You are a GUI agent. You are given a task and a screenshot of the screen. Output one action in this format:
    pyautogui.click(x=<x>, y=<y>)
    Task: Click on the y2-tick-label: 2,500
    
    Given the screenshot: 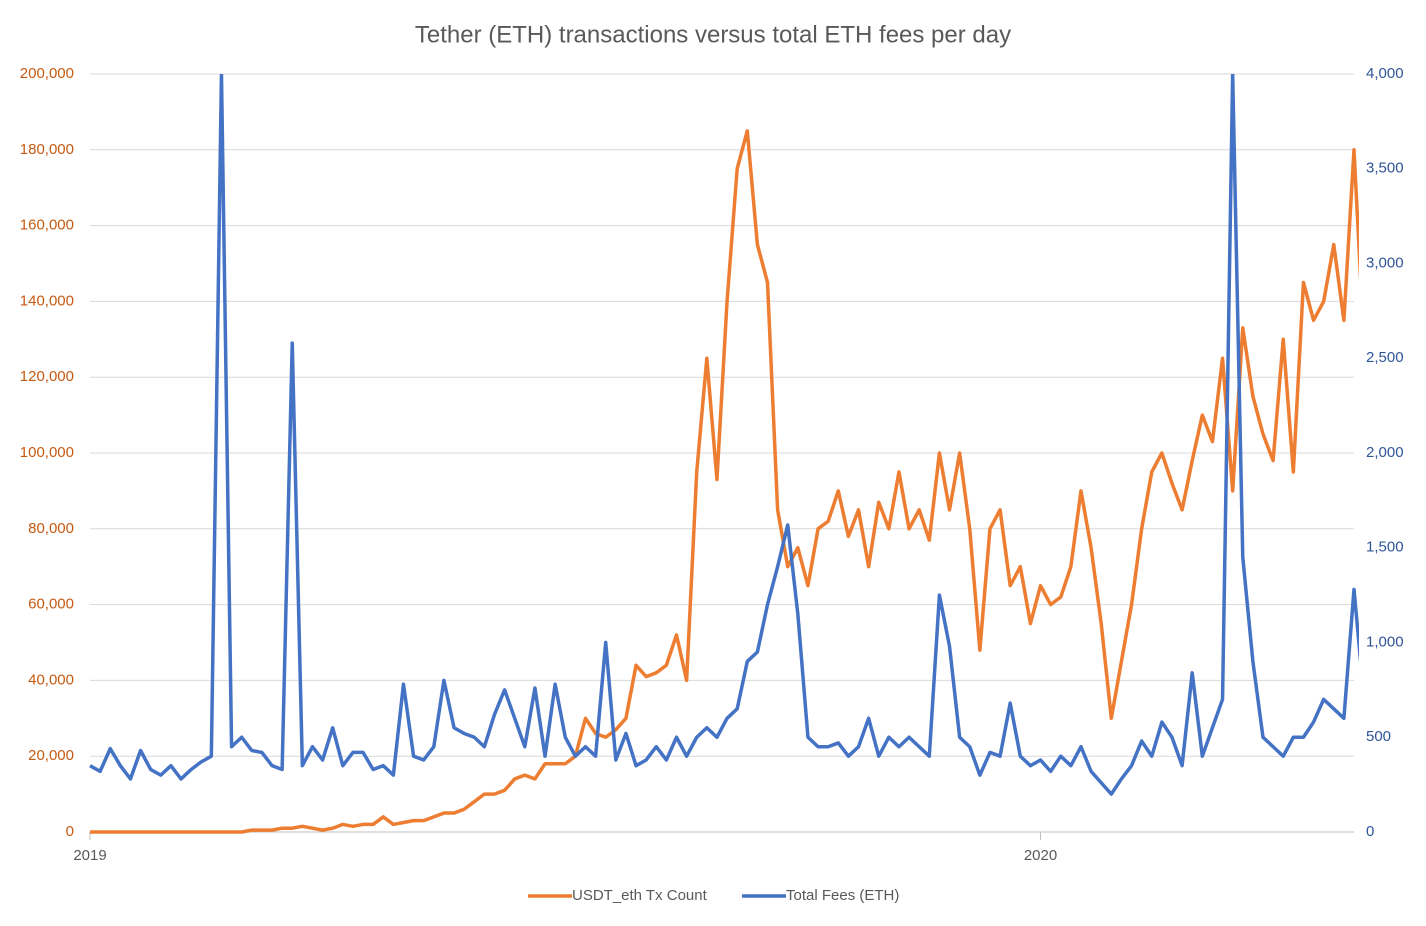 What is the action you would take?
    pyautogui.click(x=1385, y=357)
    